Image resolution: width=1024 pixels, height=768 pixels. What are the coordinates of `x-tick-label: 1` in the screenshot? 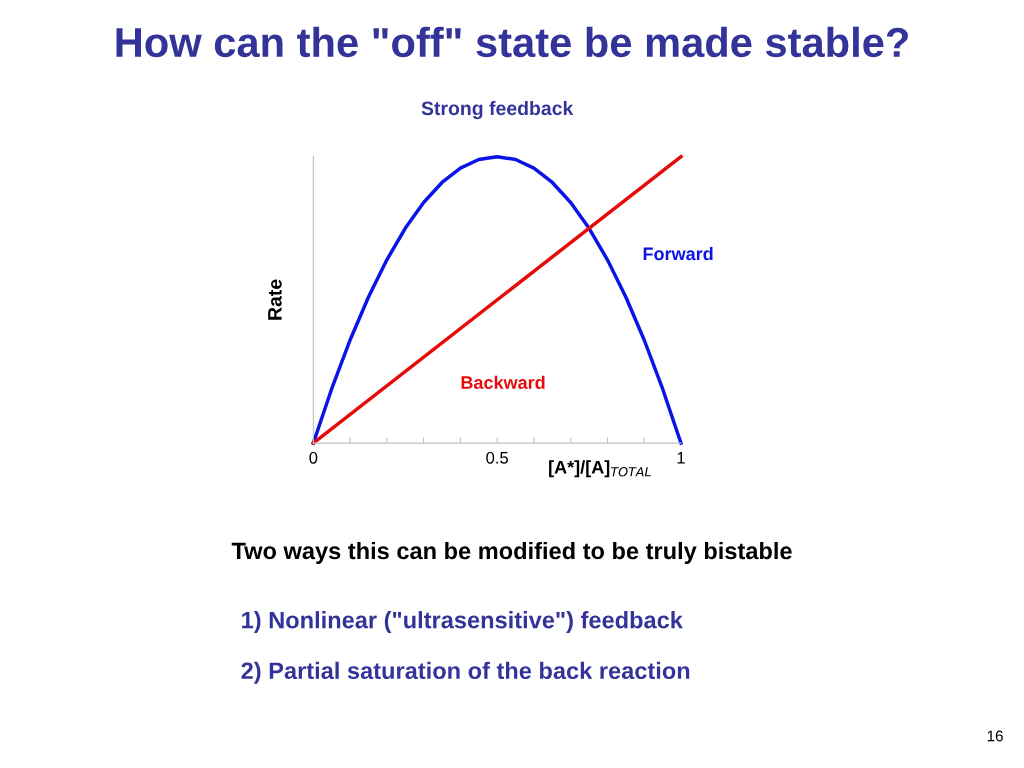 It's located at (681, 458).